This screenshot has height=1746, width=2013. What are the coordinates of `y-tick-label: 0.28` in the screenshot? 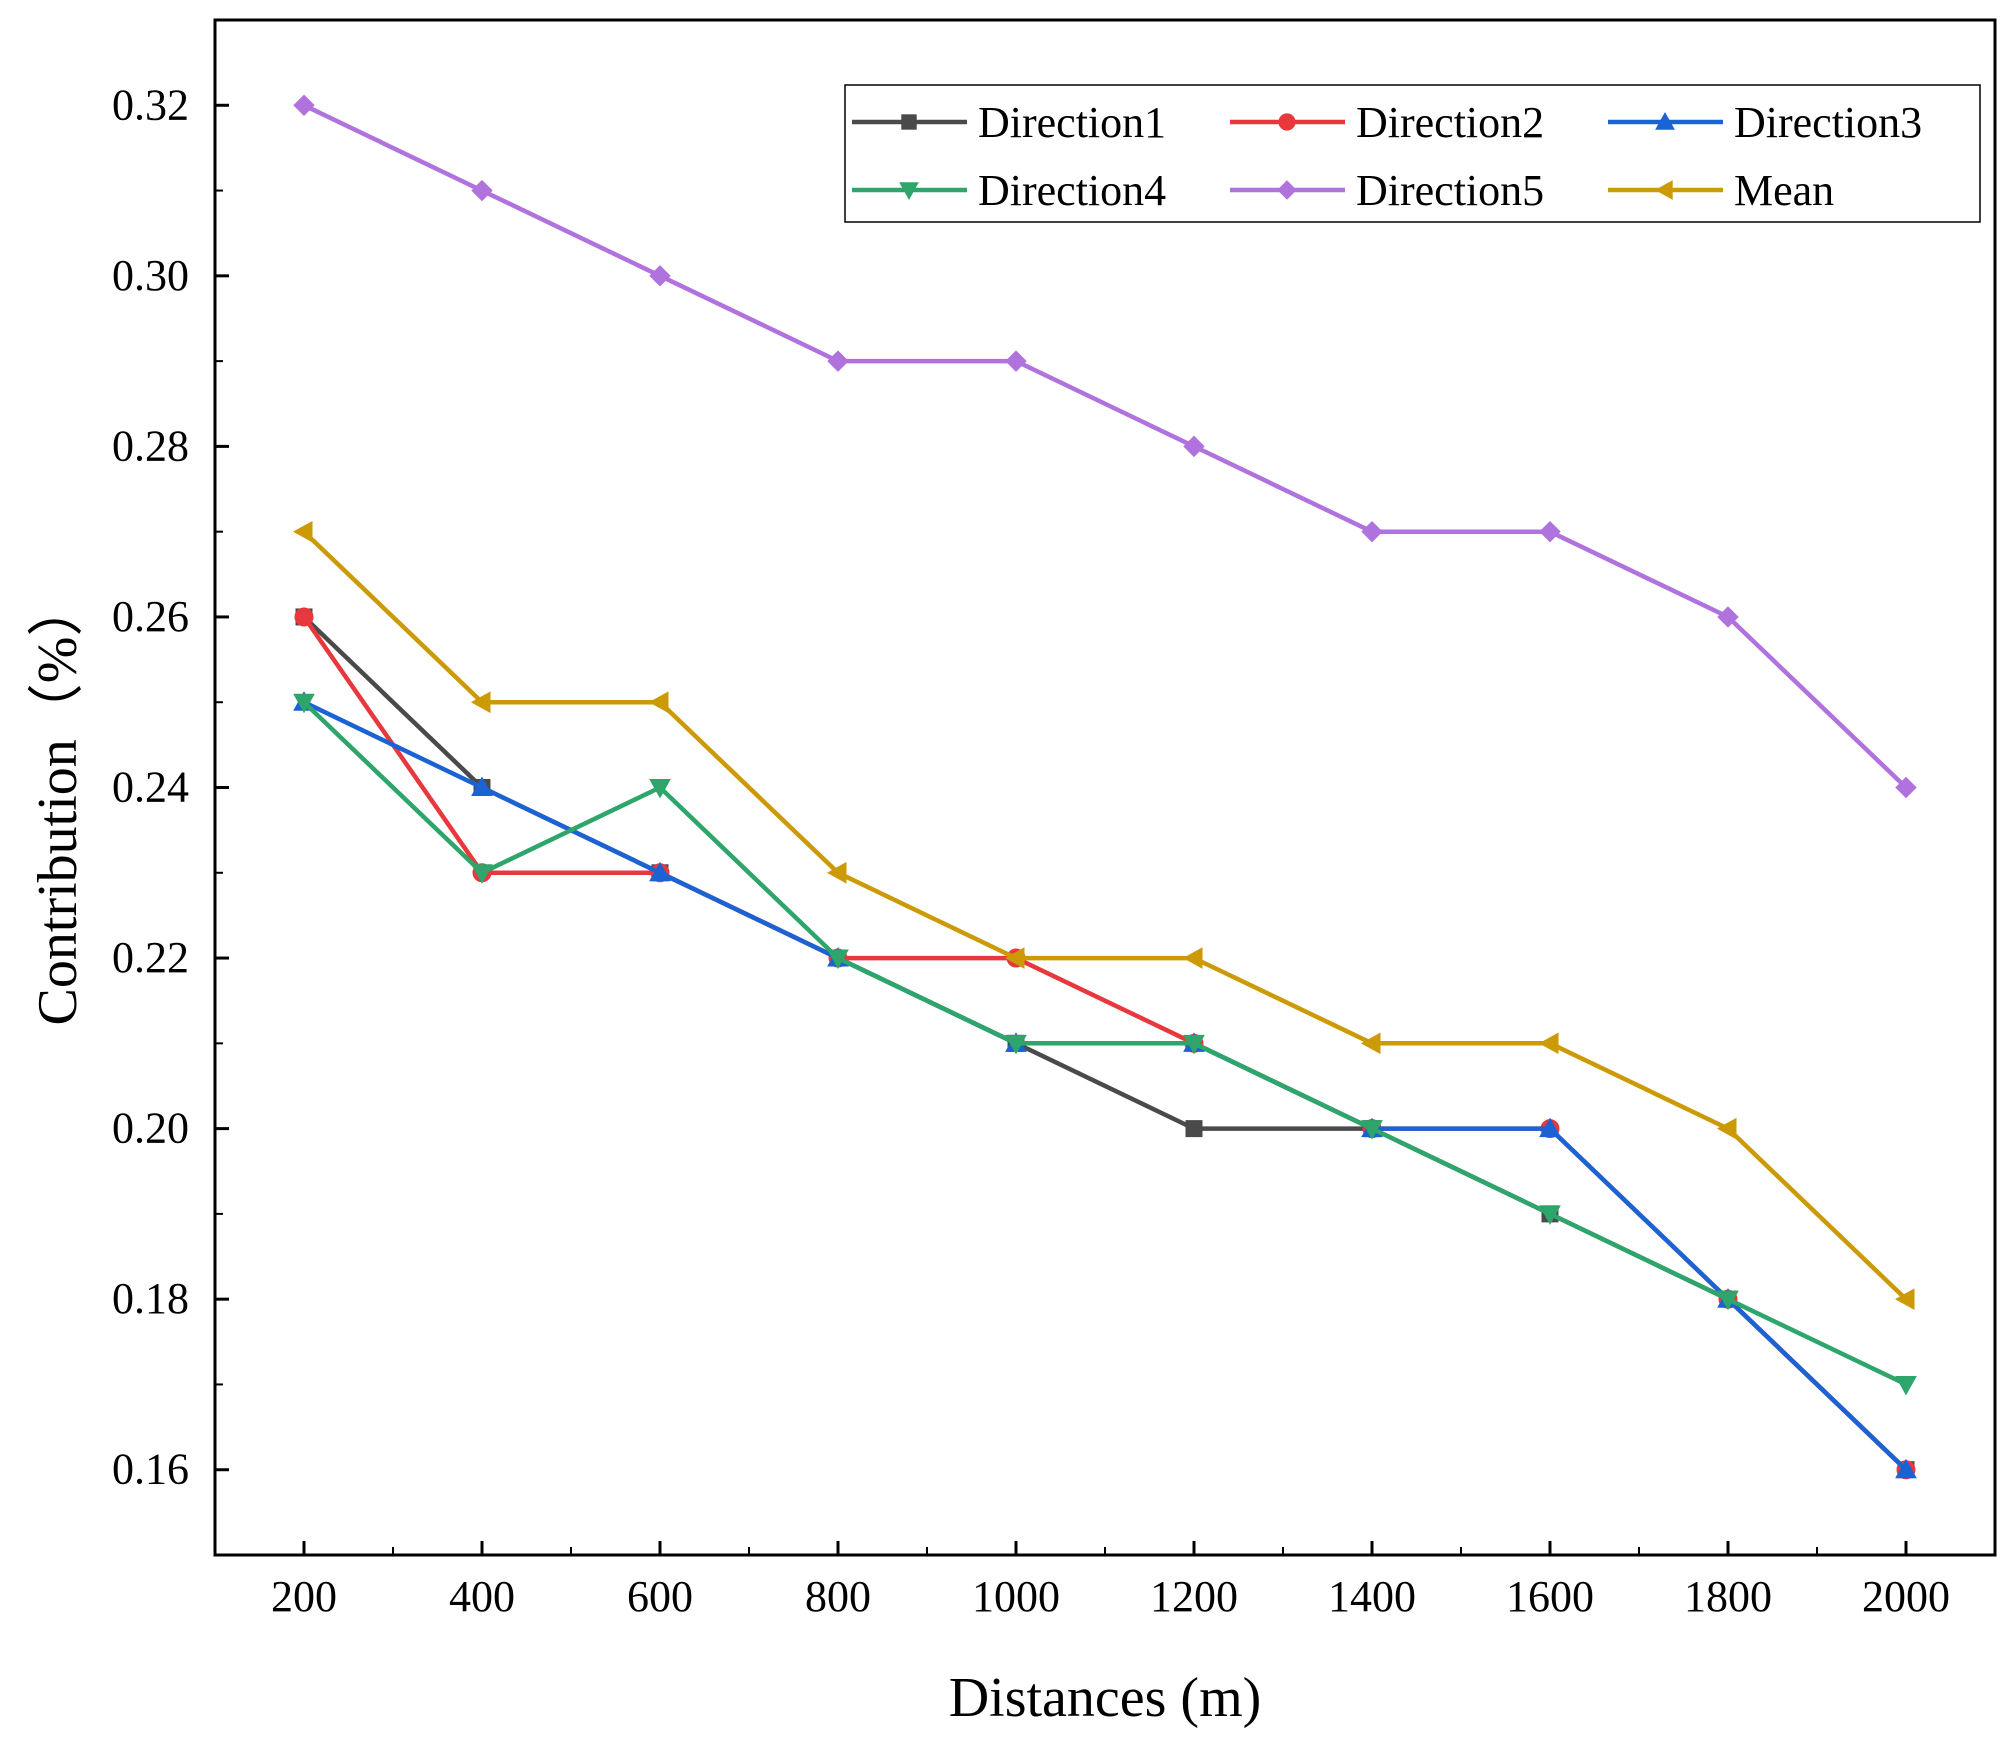 It's located at (150, 445).